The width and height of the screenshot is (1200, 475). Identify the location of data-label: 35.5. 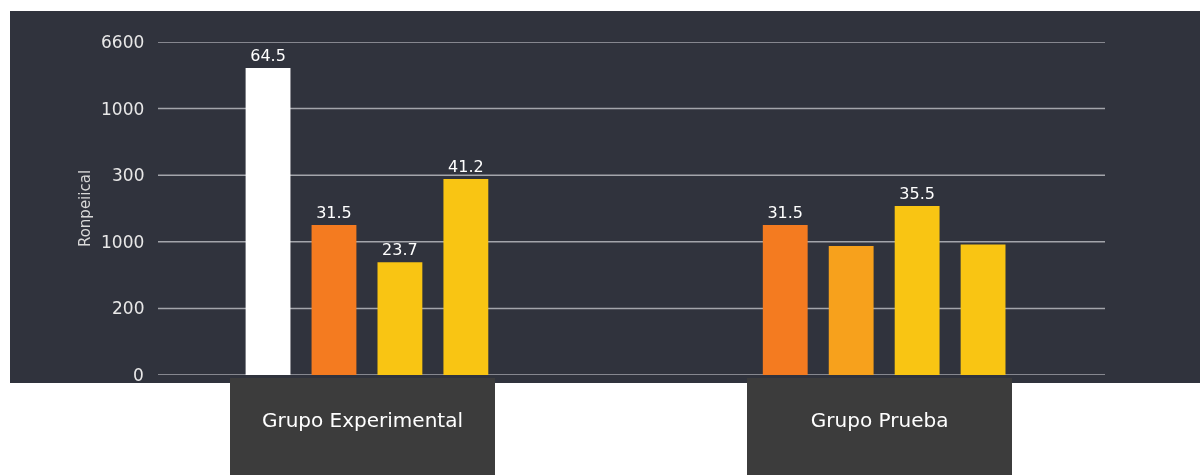
(917, 194).